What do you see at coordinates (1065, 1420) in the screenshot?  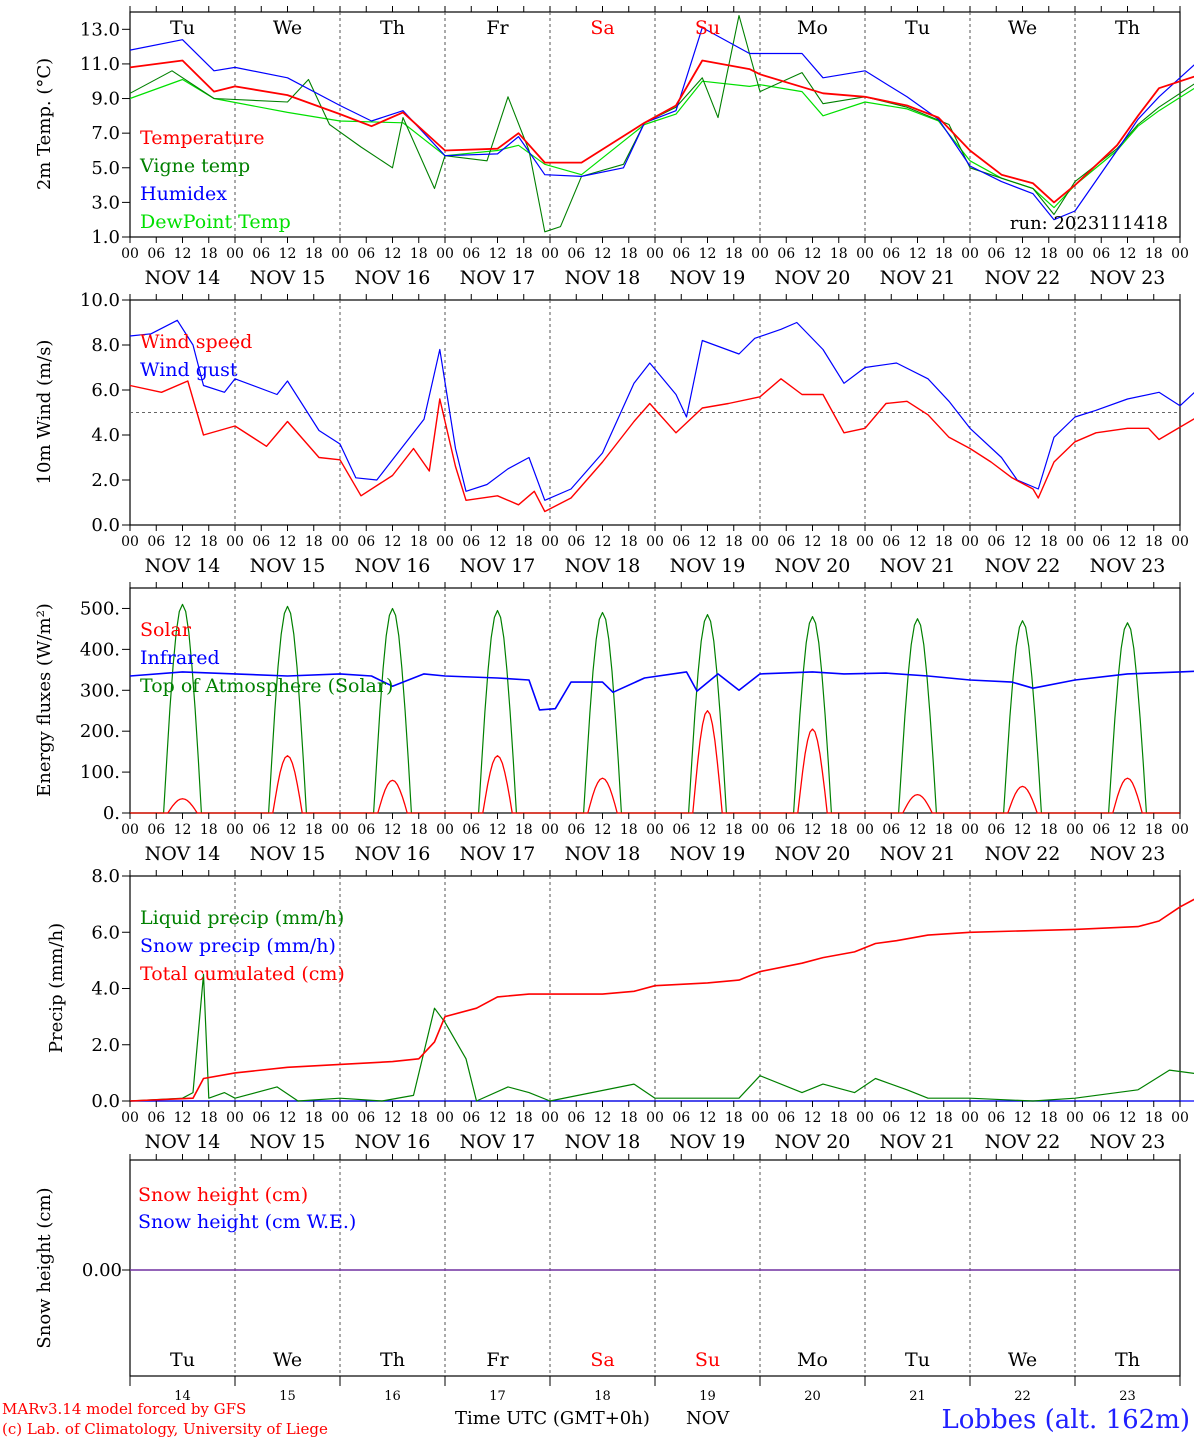 I see `footer-station: Lobbes (alt. 162m)` at bounding box center [1065, 1420].